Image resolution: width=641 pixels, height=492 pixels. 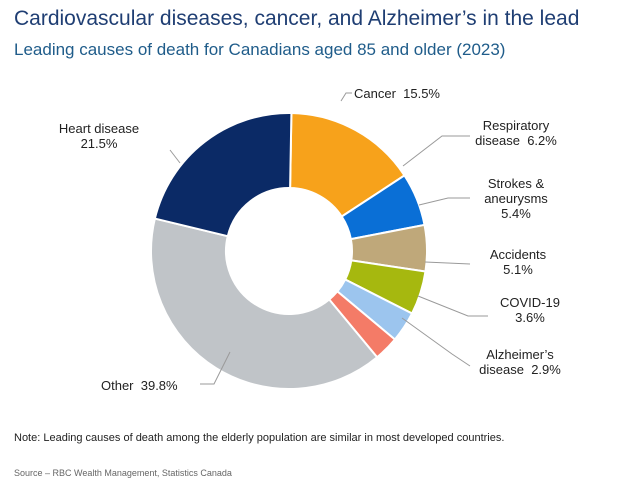 I want to click on leader-line-heart-disease, so click(x=175, y=156).